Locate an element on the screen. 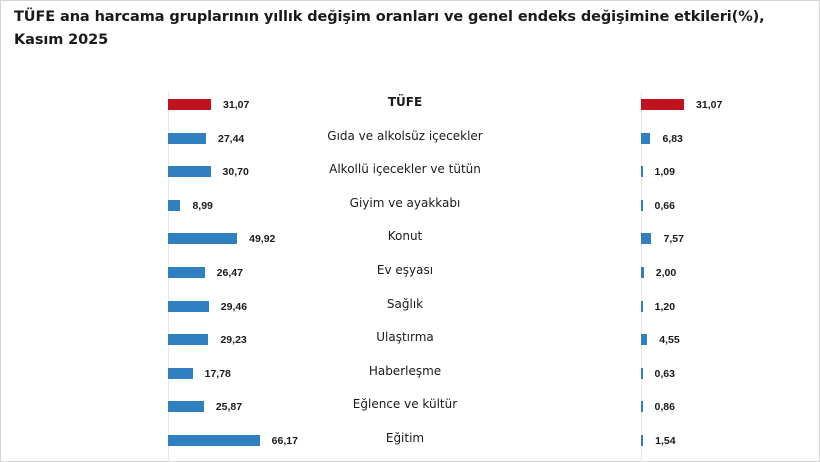 This screenshot has width=820, height=462. category-label: Alkollü içecekler ve tütün is located at coordinates (405, 169).